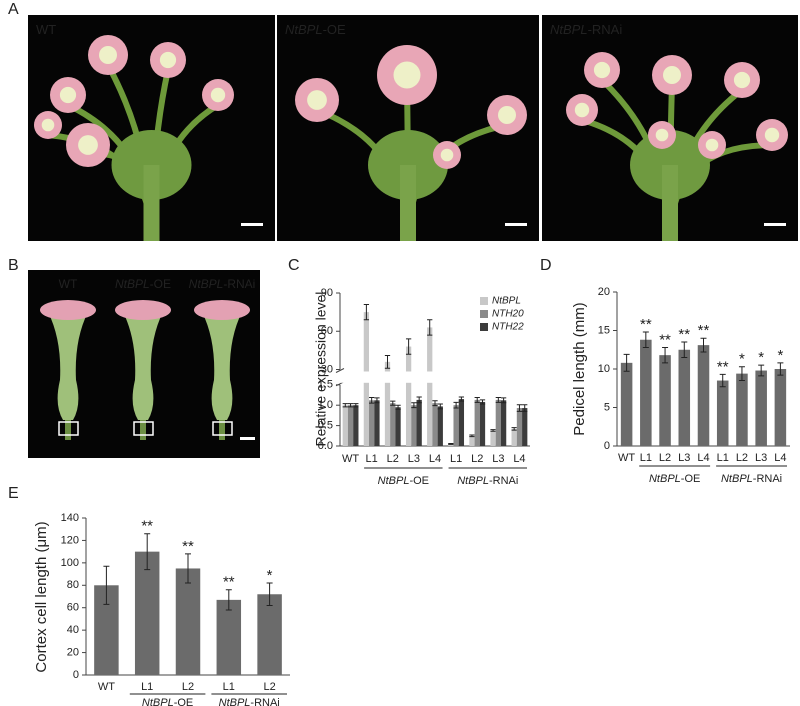 This screenshot has width=800, height=706. What do you see at coordinates (68, 430) in the screenshot?
I see `pedicel` at bounding box center [68, 430].